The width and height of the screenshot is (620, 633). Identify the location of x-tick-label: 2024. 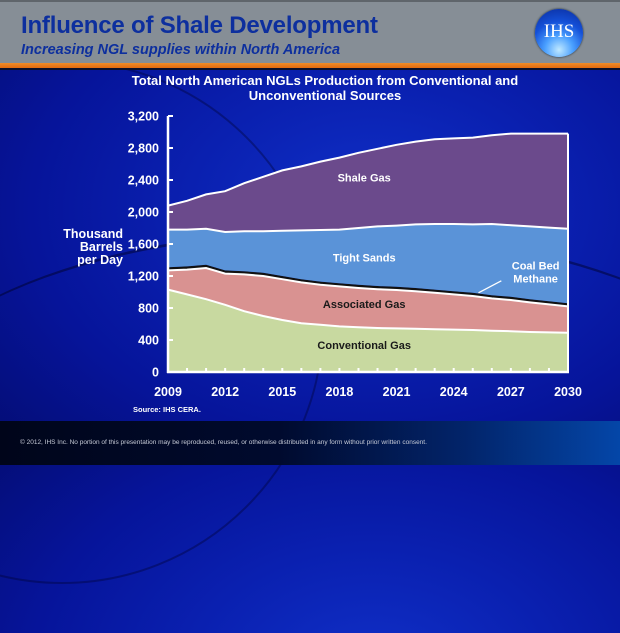
(454, 392).